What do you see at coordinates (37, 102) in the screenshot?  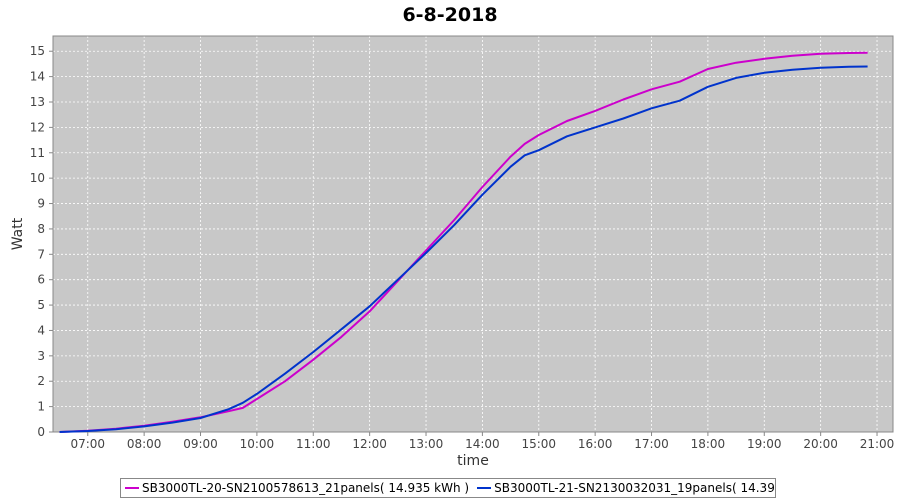 I see `y-tick-label: 13` at bounding box center [37, 102].